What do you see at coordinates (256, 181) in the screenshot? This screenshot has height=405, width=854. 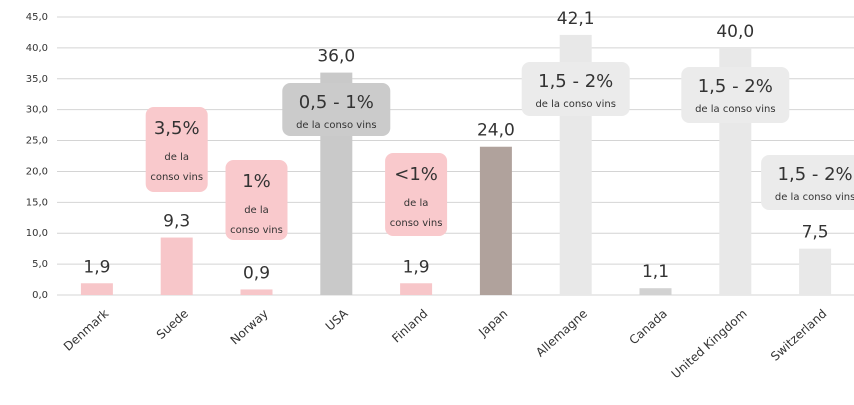 I see `annotation-title: 1%` at bounding box center [256, 181].